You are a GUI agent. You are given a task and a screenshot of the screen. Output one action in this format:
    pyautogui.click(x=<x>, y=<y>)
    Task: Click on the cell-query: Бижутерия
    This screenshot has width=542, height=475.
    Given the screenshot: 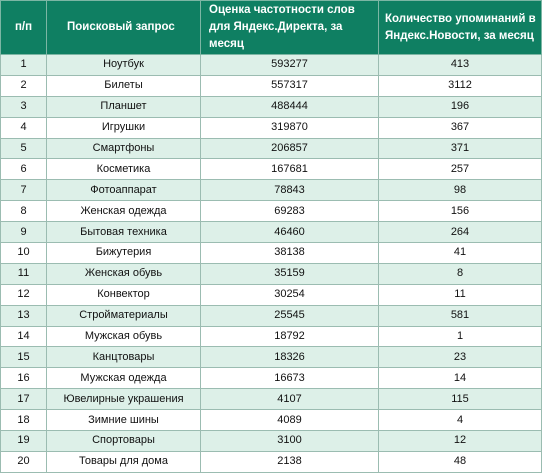 What is the action you would take?
    pyautogui.click(x=123, y=253)
    